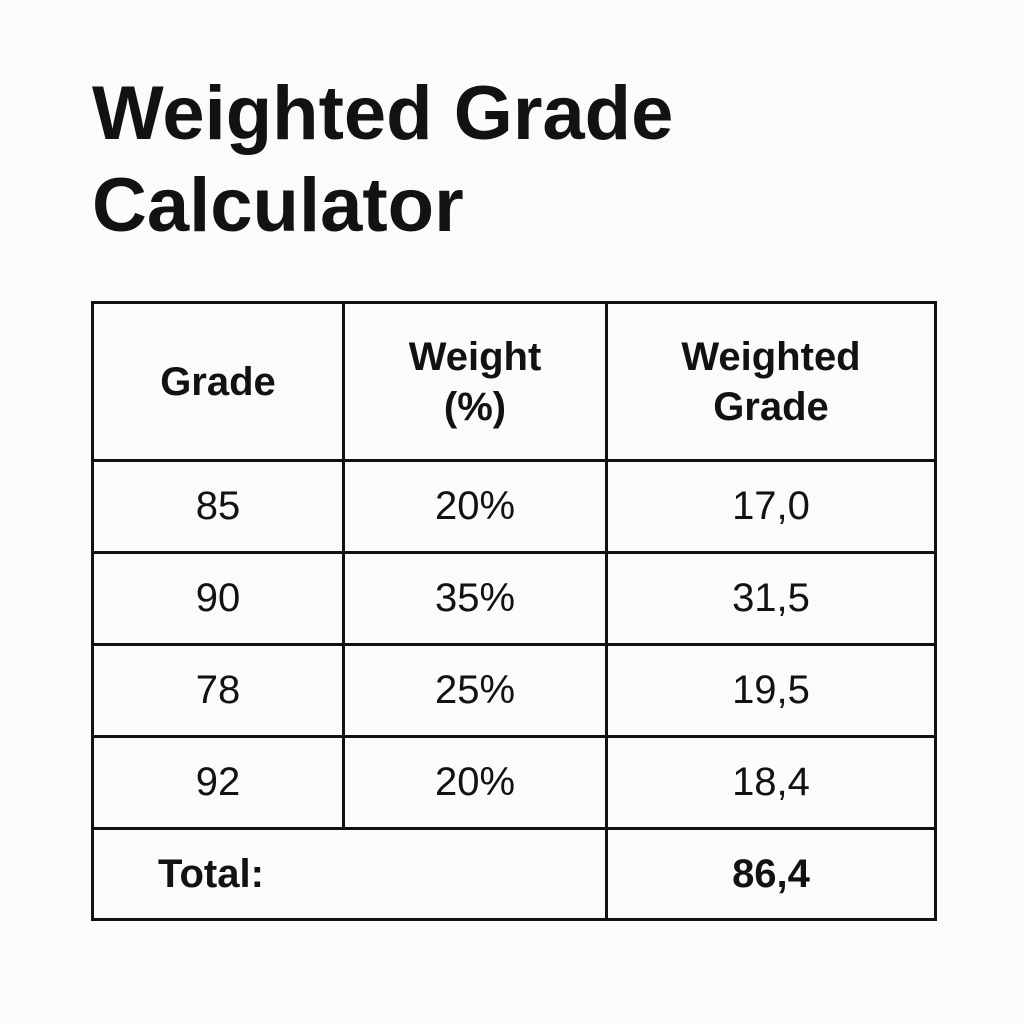  I want to click on table-row: 92 20% 18,4, so click(514, 782).